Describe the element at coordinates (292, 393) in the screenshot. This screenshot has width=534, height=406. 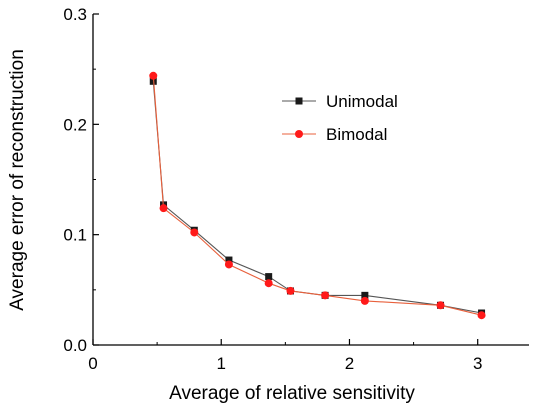
I see `x-axis-label: Average of relative sensitivity` at that location.